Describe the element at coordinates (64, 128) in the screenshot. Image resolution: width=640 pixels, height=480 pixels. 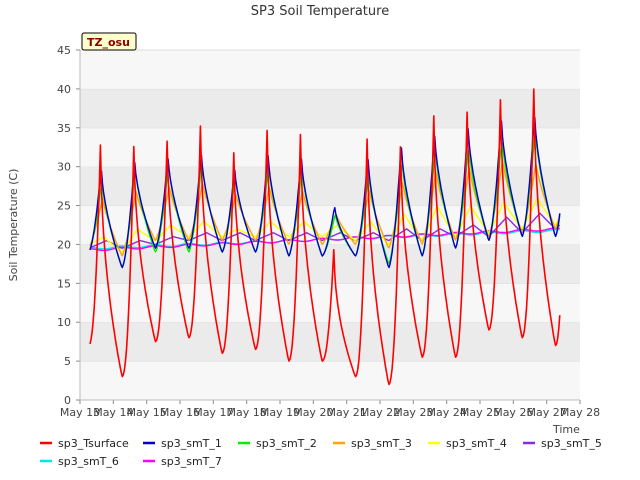
I see `y-tick-label: 35` at that location.